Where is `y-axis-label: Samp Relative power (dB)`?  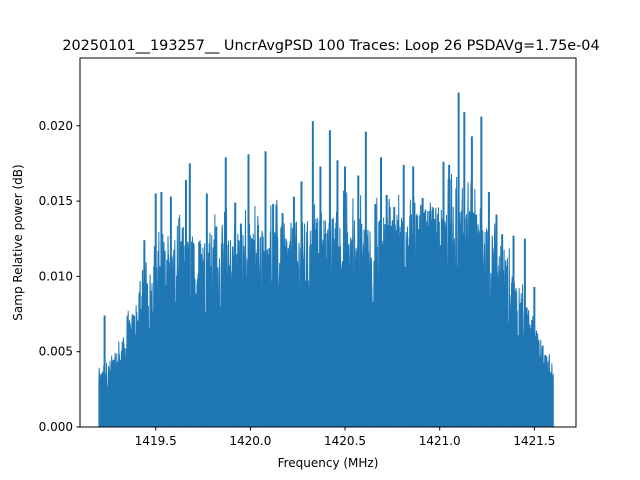
y-axis-label: Samp Relative power (dB) is located at coordinates (18, 242).